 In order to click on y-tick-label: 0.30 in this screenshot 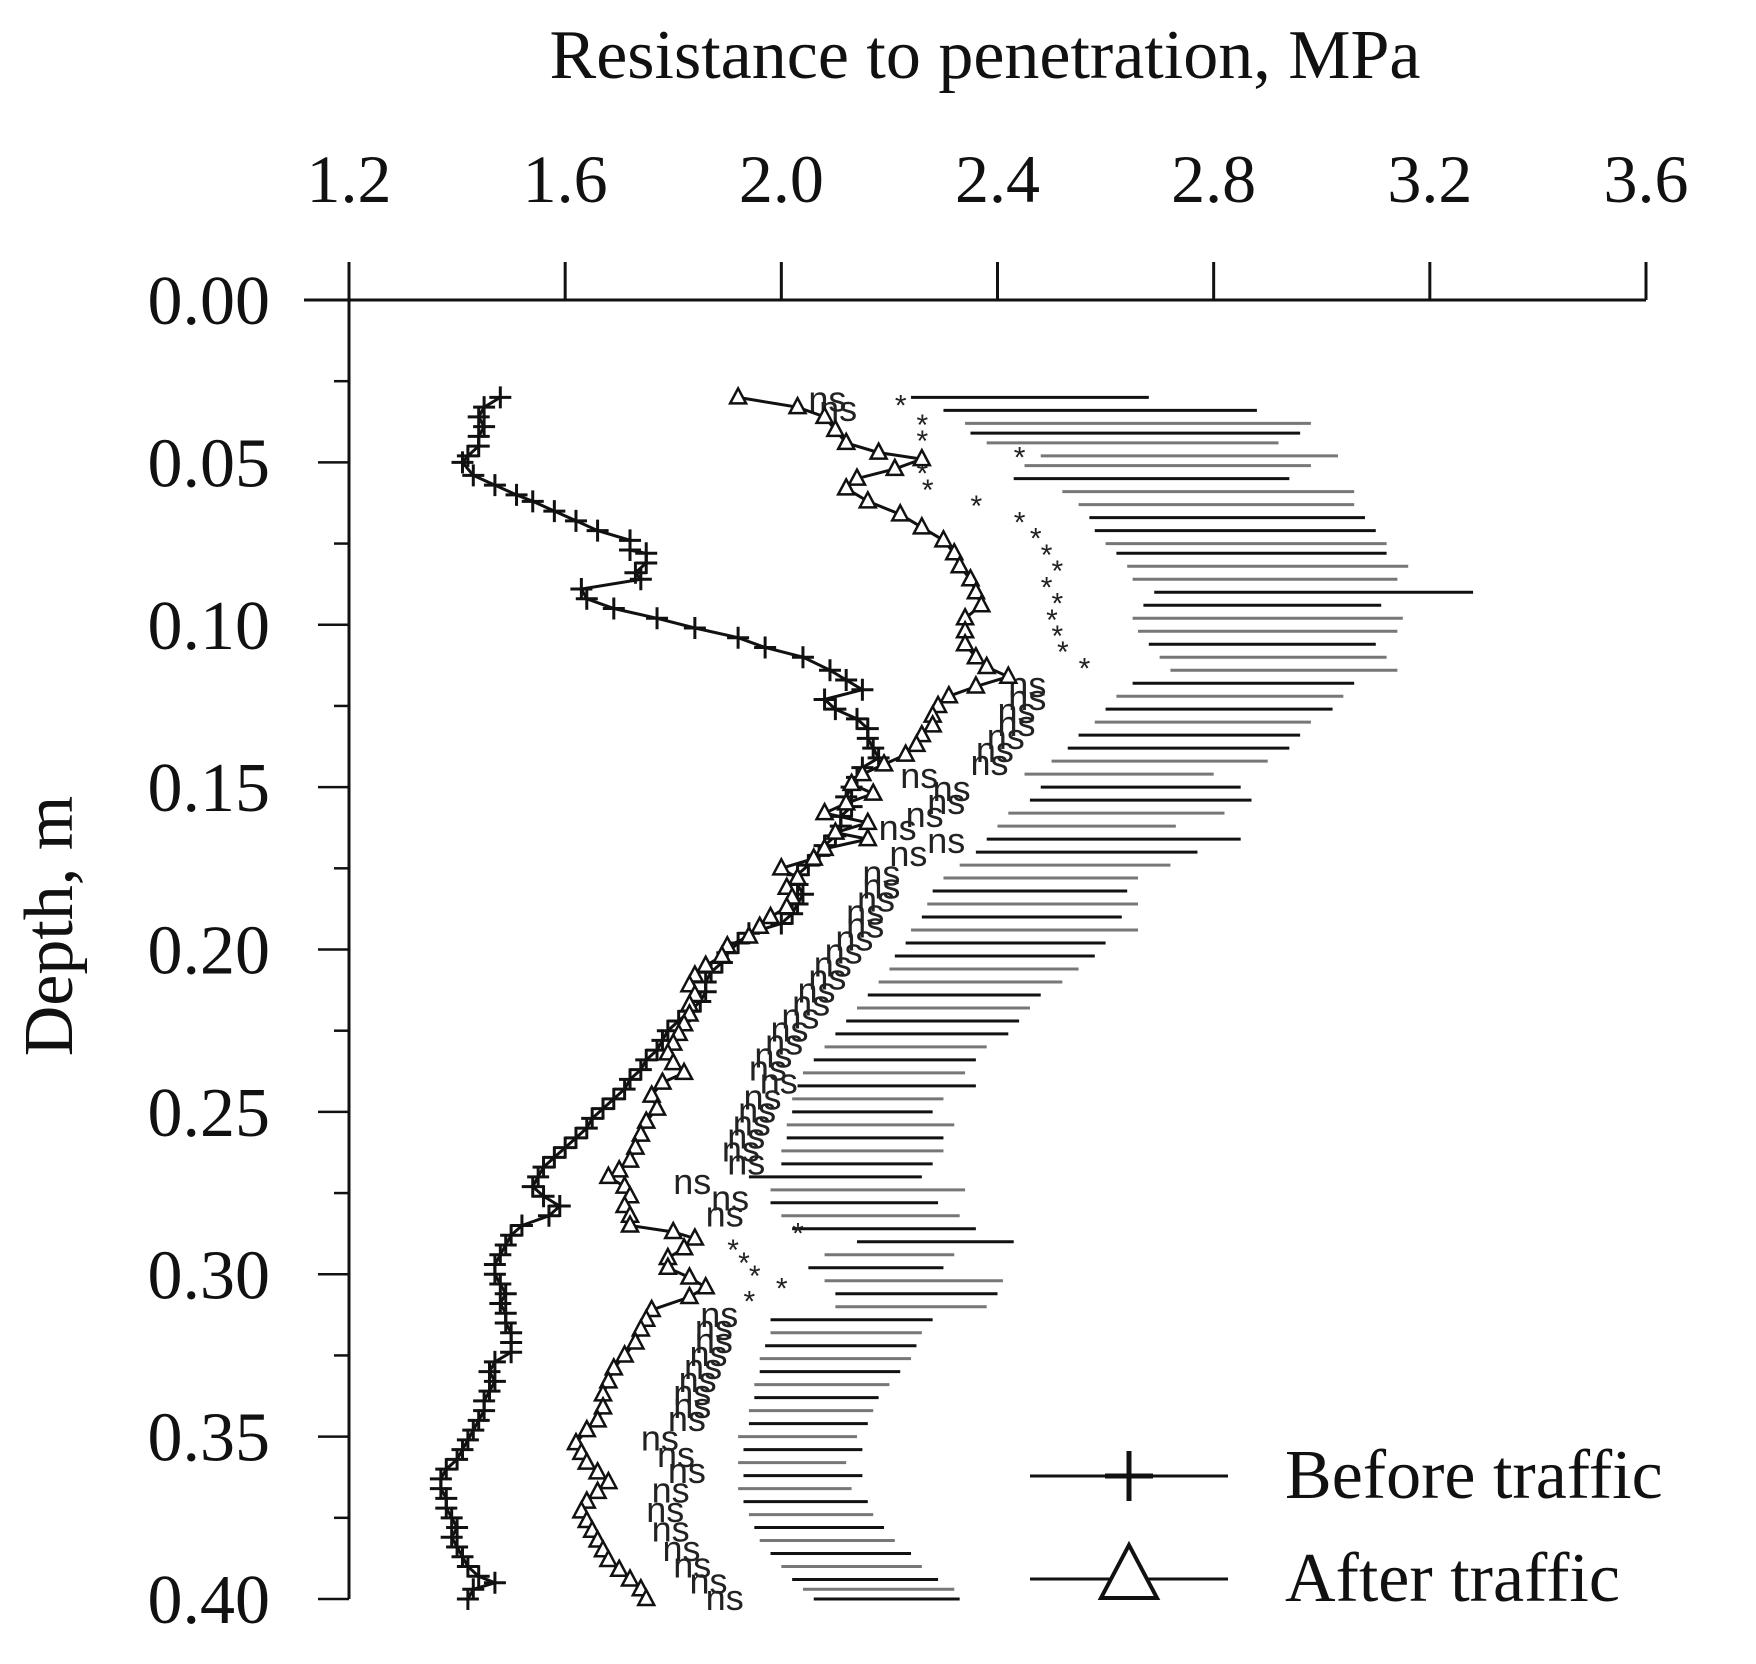, I will do `click(209, 1275)`.